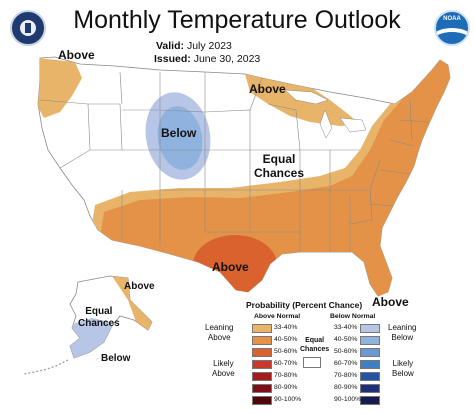 The height and width of the screenshot is (414, 474). I want to click on legend-above-label: 80-90%, so click(286, 387).